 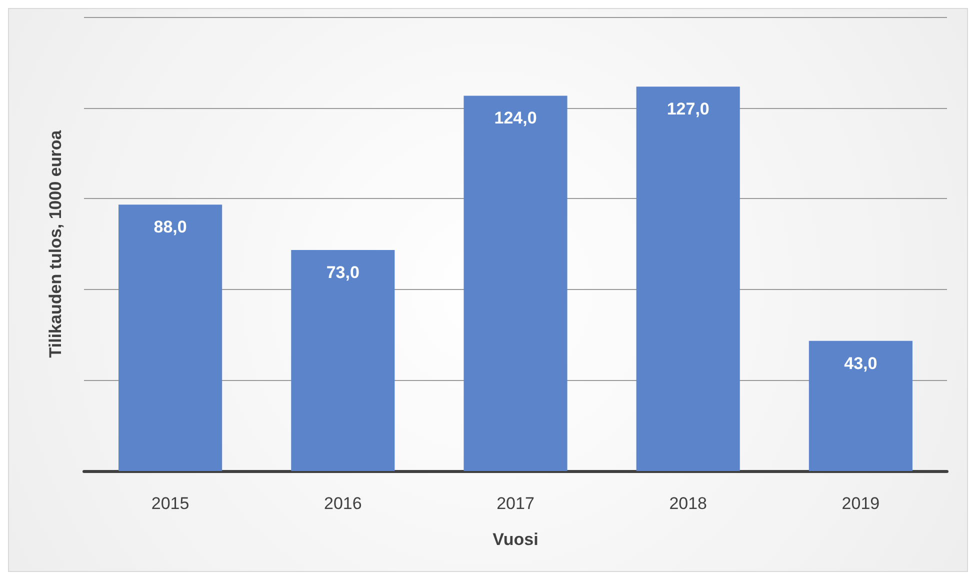 What do you see at coordinates (861, 503) in the screenshot?
I see `x-tick-label: 2019` at bounding box center [861, 503].